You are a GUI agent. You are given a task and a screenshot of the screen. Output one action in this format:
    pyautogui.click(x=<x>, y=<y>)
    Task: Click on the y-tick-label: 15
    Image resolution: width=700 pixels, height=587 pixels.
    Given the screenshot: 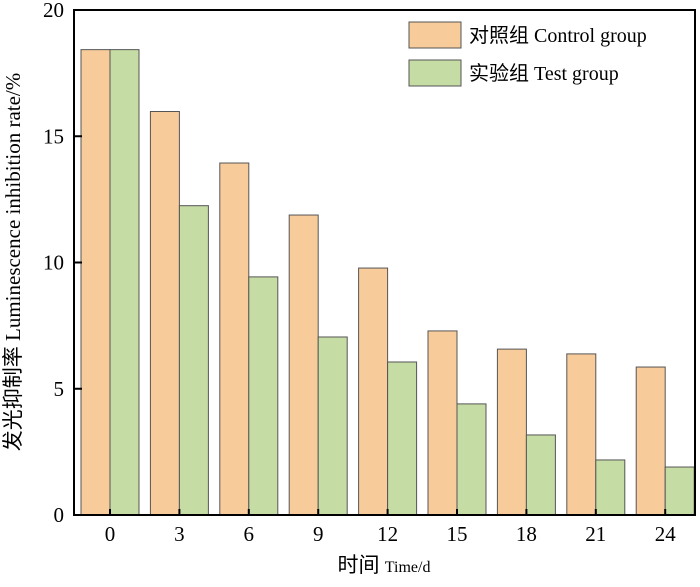 What is the action you would take?
    pyautogui.click(x=53, y=136)
    